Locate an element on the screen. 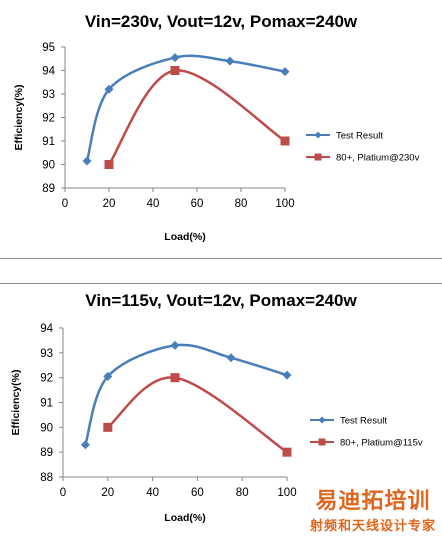  watermark-main: 易迪拓培训 is located at coordinates (373, 501).